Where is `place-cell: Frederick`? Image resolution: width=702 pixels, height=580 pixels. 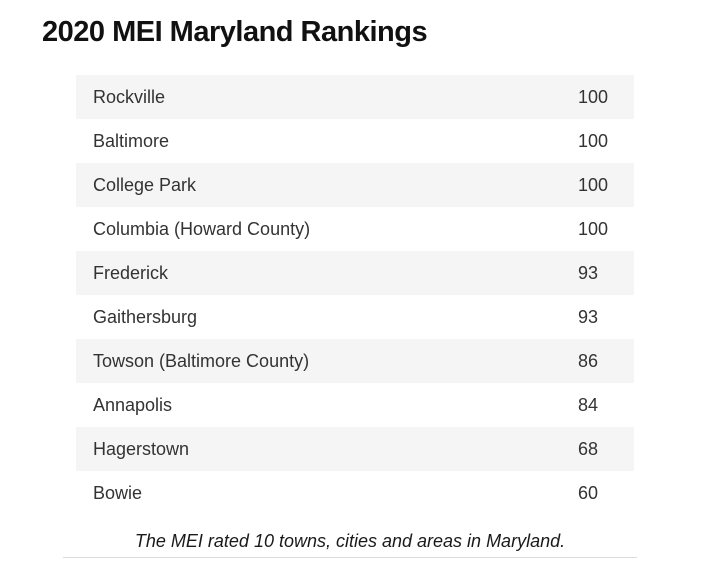 place-cell: Frederick is located at coordinates (131, 273).